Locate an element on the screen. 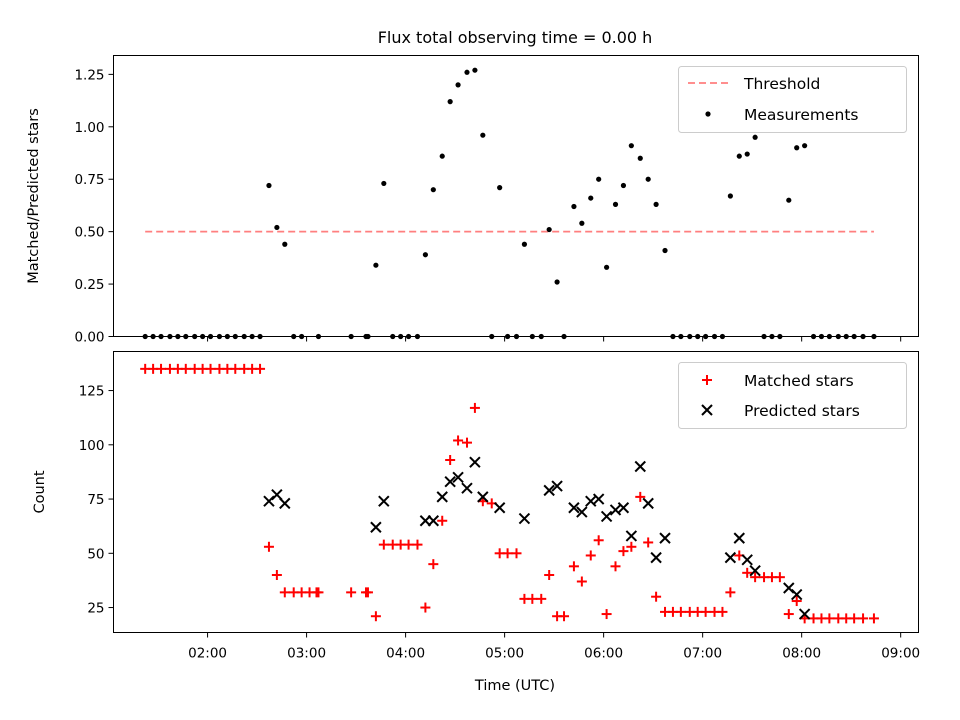 The height and width of the screenshot is (720, 960). count-x-tick-label: 05:00 is located at coordinates (504, 654).